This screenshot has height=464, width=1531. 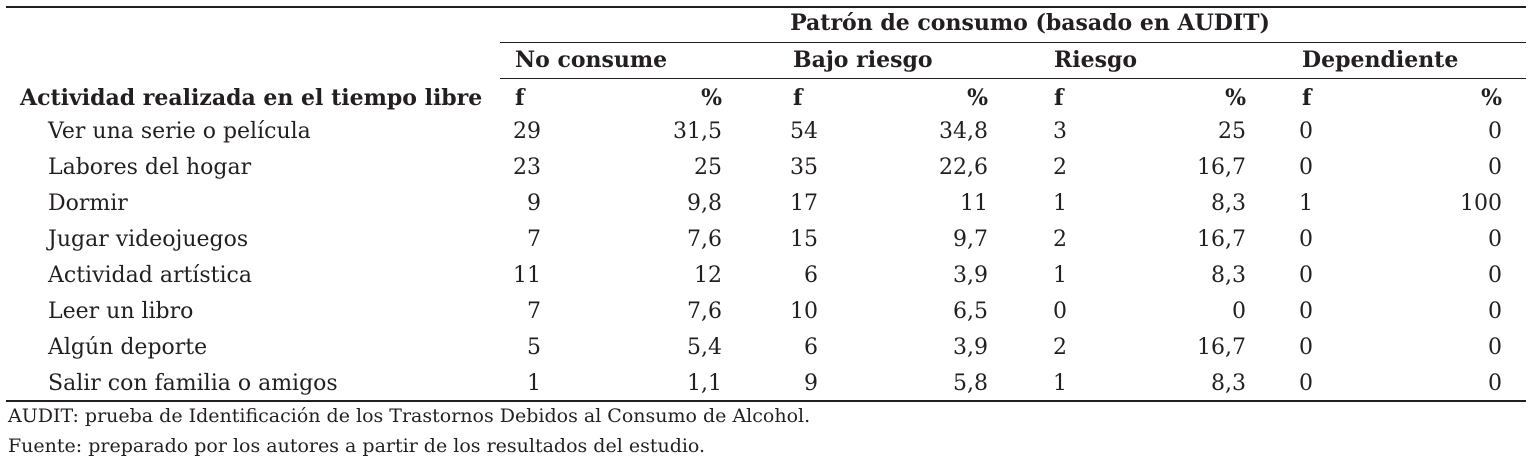 What do you see at coordinates (193, 383) in the screenshot?
I see `row-label: Salir con familia o amigos` at bounding box center [193, 383].